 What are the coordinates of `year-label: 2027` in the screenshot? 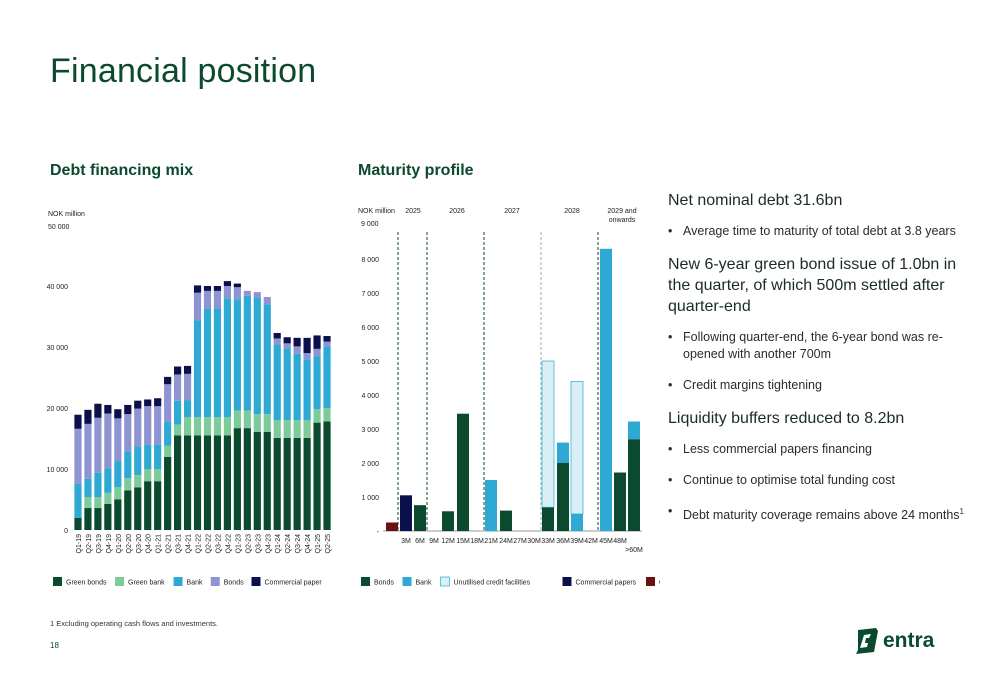 It's located at (512, 211).